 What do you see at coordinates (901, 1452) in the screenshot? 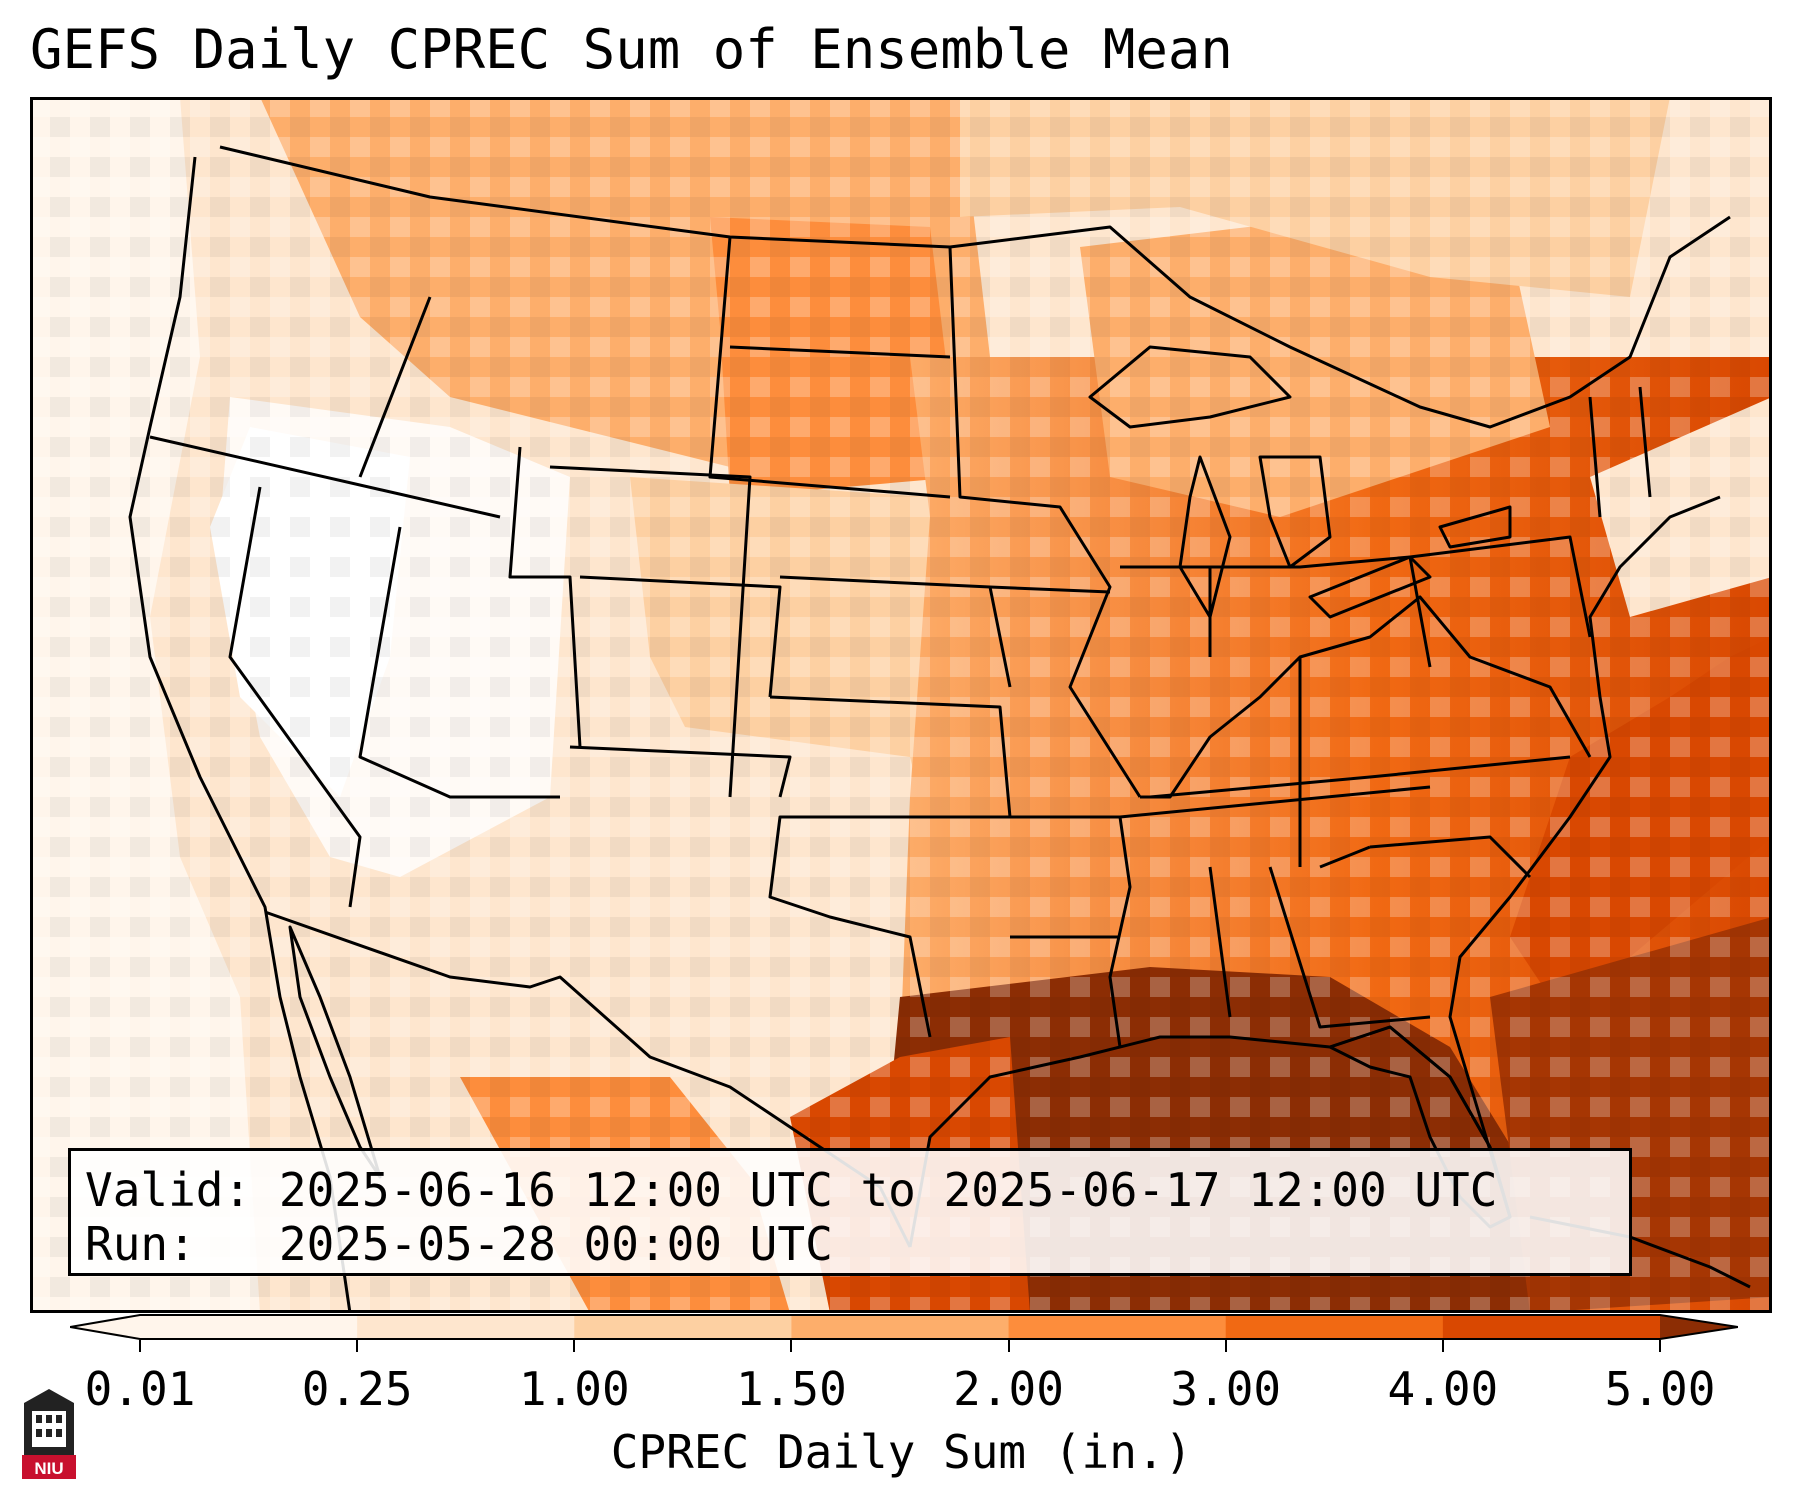
I see `colorbar-title: CPREC Daily Sum (in.)` at bounding box center [901, 1452].